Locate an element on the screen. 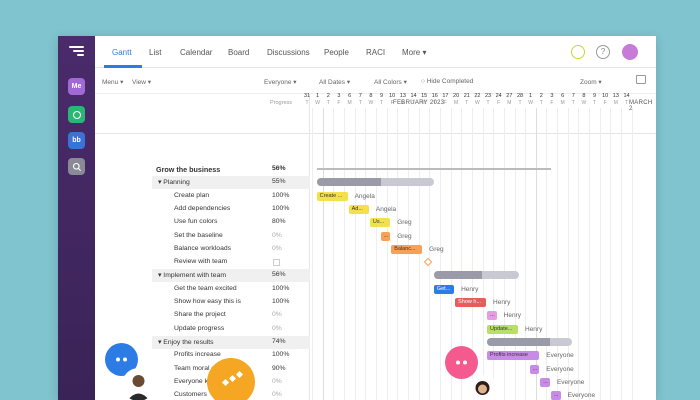  help-icon: ? is located at coordinates (603, 52).